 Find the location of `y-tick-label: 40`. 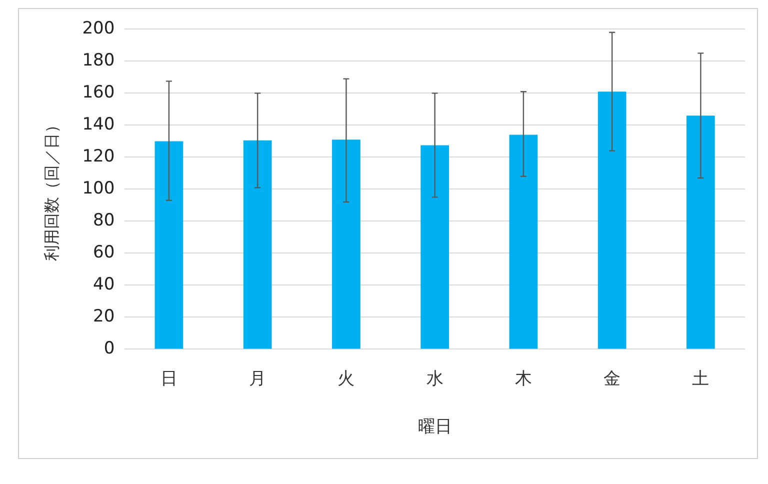

y-tick-label: 40 is located at coordinates (104, 284).